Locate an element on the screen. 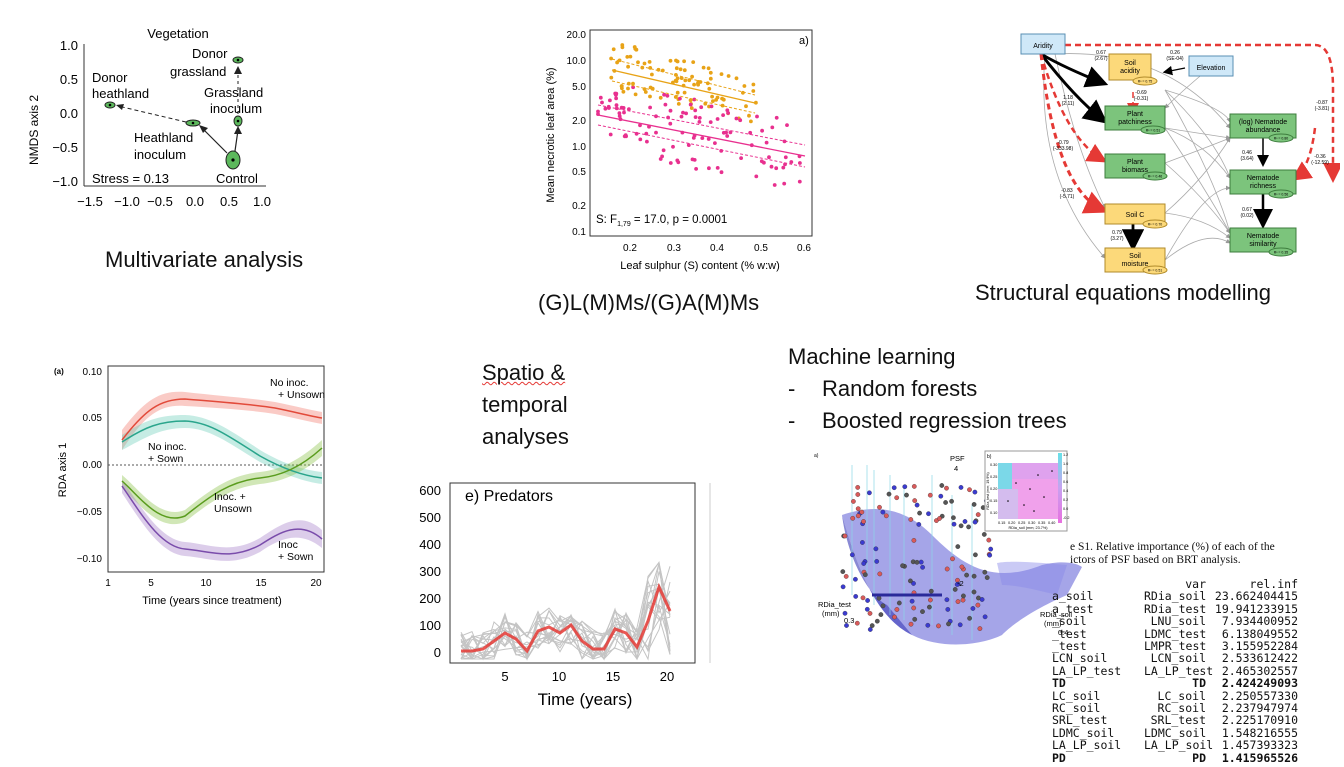  sem-coef: (-12.59) is located at coordinates (1320, 163).